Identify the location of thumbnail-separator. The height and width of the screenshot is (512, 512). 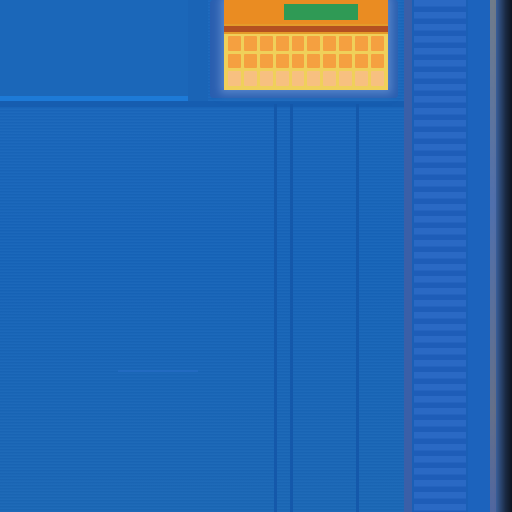
(306, 29).